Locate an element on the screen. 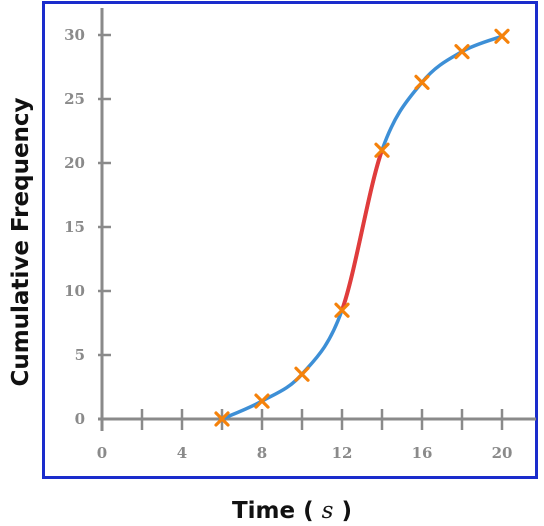 The image size is (544, 526). y-tick-label: 30 is located at coordinates (74, 35).